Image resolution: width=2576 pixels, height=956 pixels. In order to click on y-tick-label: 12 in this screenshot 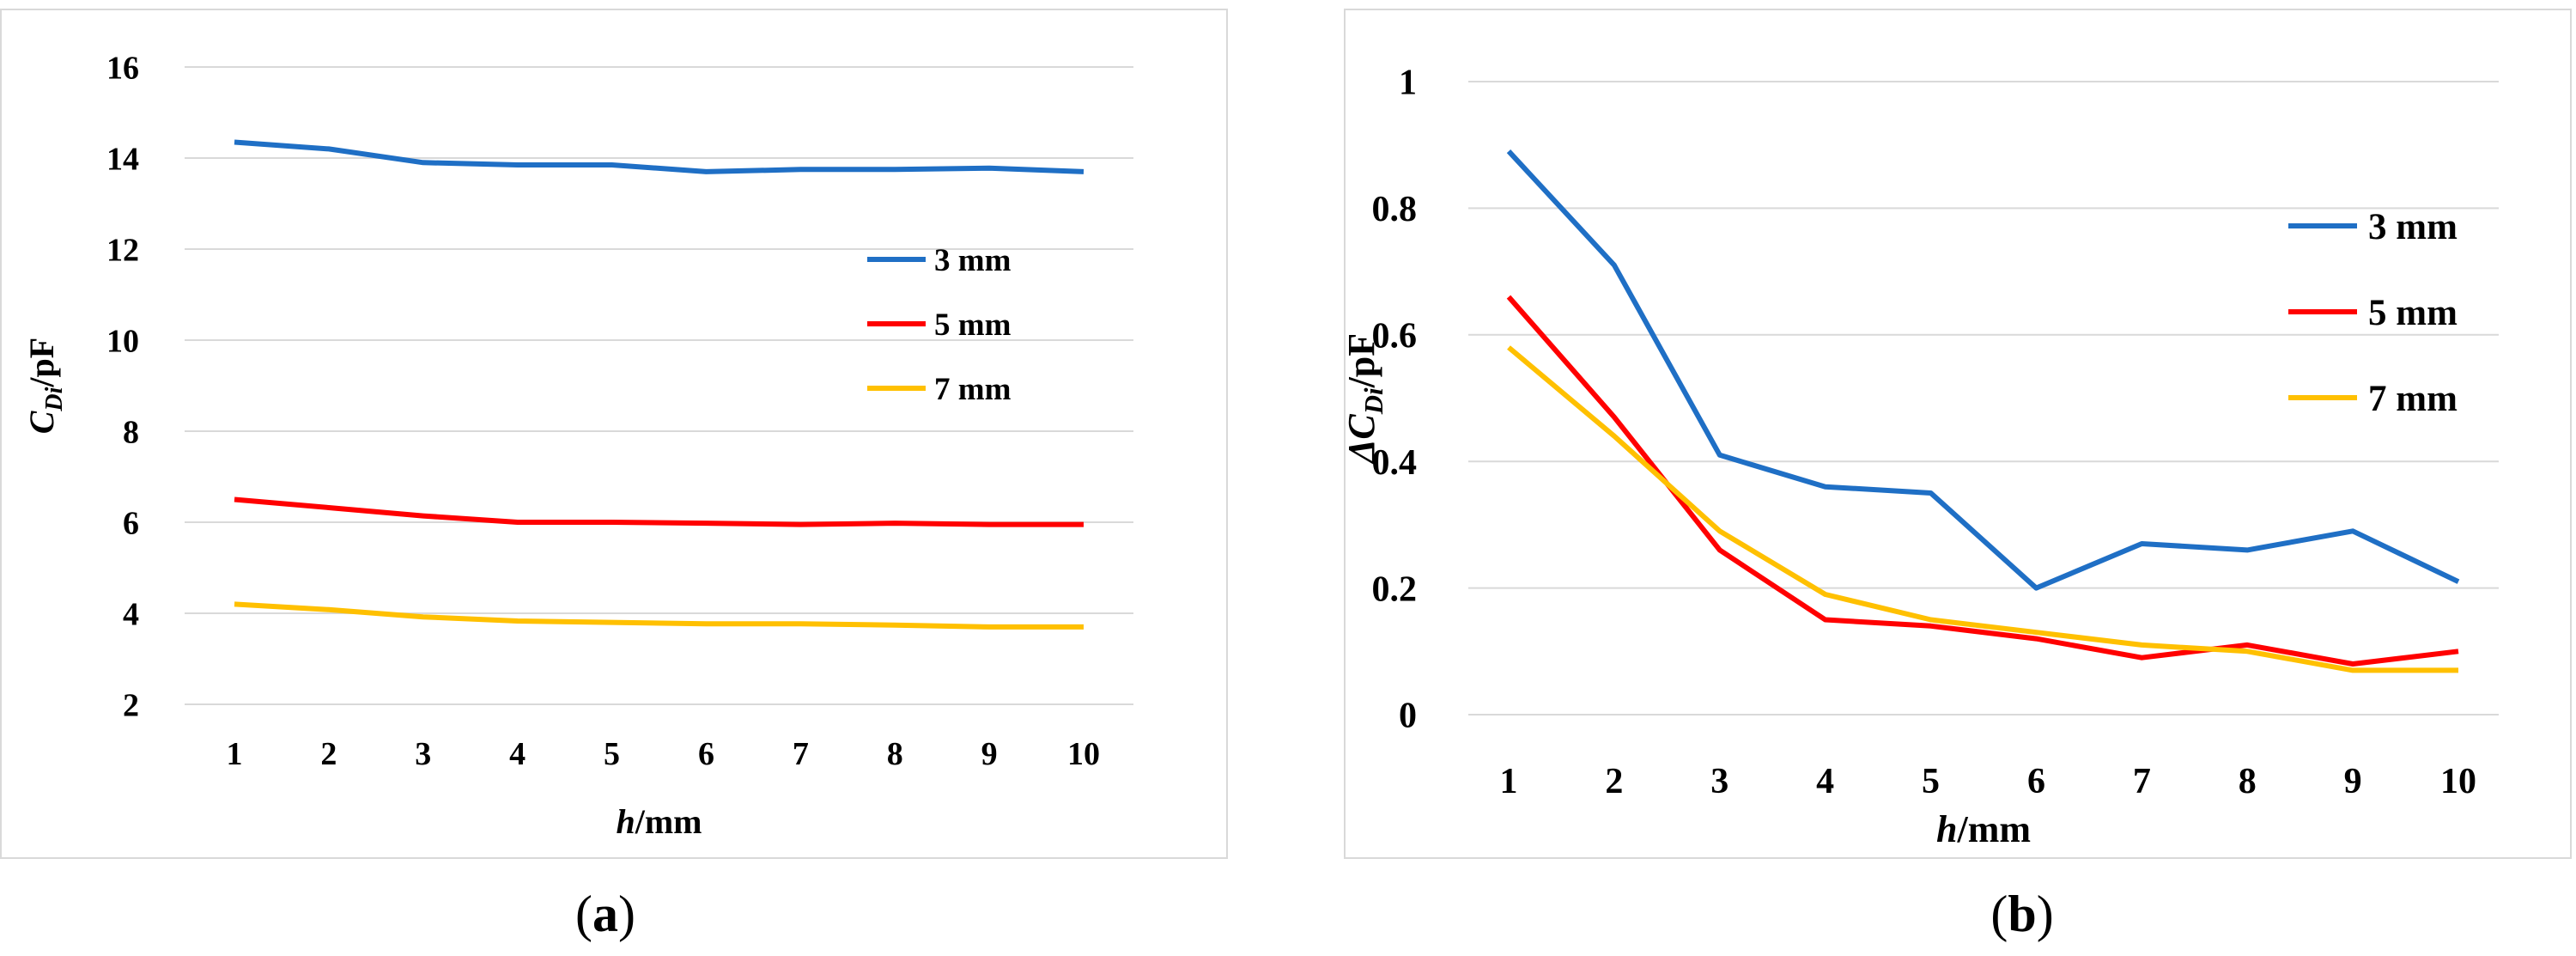, I will do `click(123, 250)`.